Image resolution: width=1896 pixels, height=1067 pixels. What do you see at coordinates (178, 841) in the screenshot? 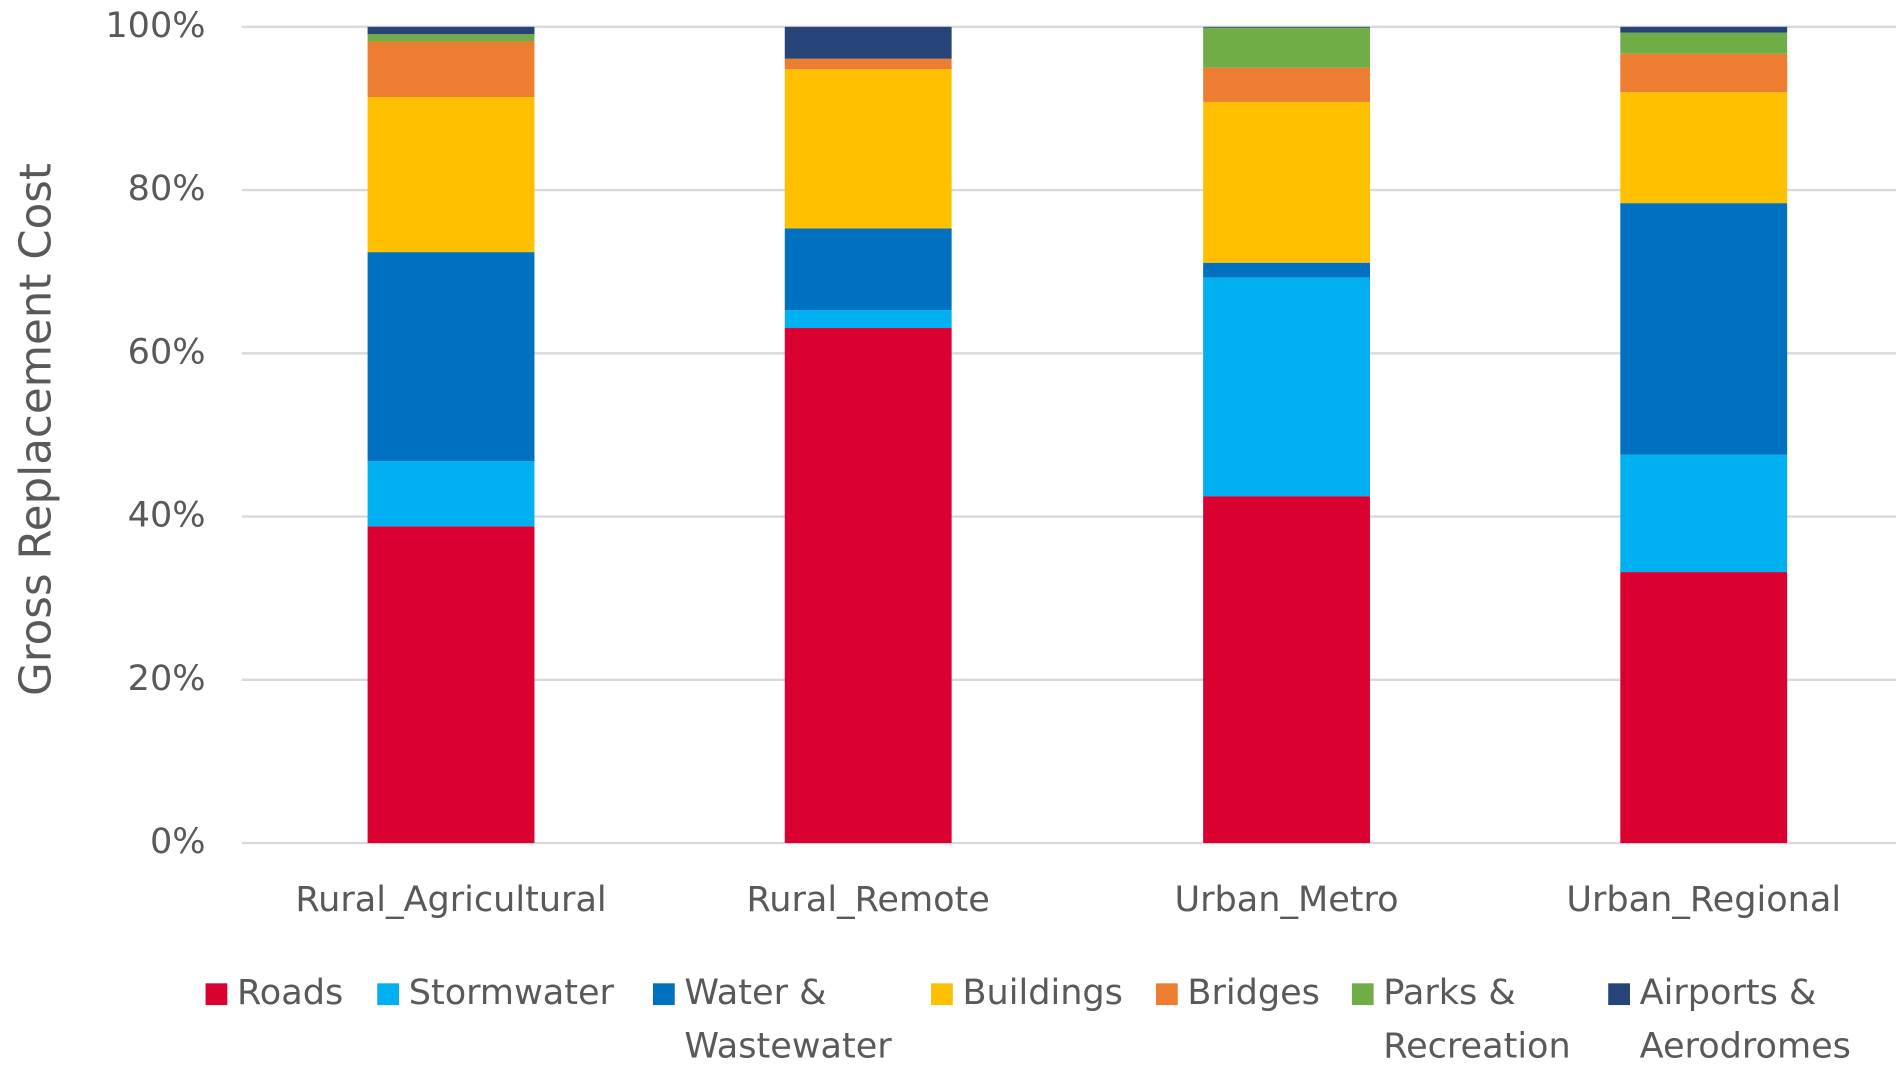
I see `y-tick-label: 0%` at bounding box center [178, 841].